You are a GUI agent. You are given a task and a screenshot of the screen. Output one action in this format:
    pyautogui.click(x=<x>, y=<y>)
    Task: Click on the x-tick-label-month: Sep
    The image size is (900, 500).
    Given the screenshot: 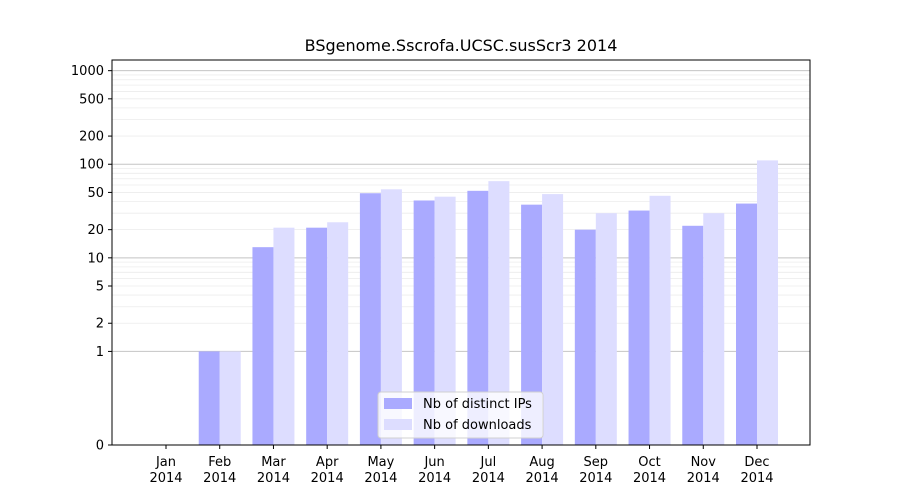 What is the action you would take?
    pyautogui.click(x=596, y=462)
    